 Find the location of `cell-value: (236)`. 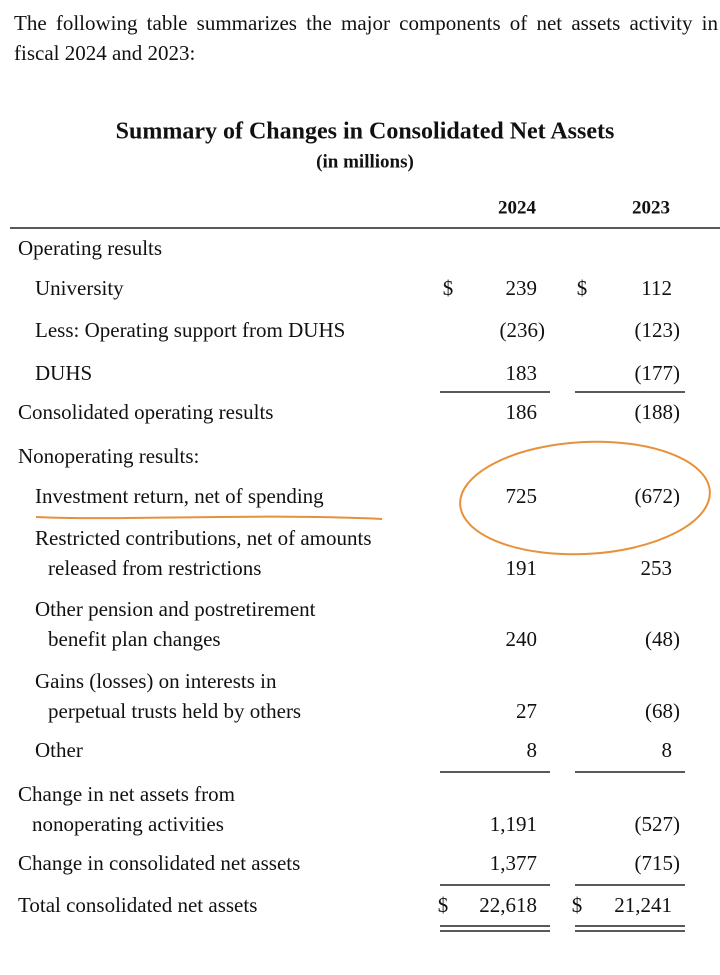

cell-value: (236) is located at coordinates (523, 330).